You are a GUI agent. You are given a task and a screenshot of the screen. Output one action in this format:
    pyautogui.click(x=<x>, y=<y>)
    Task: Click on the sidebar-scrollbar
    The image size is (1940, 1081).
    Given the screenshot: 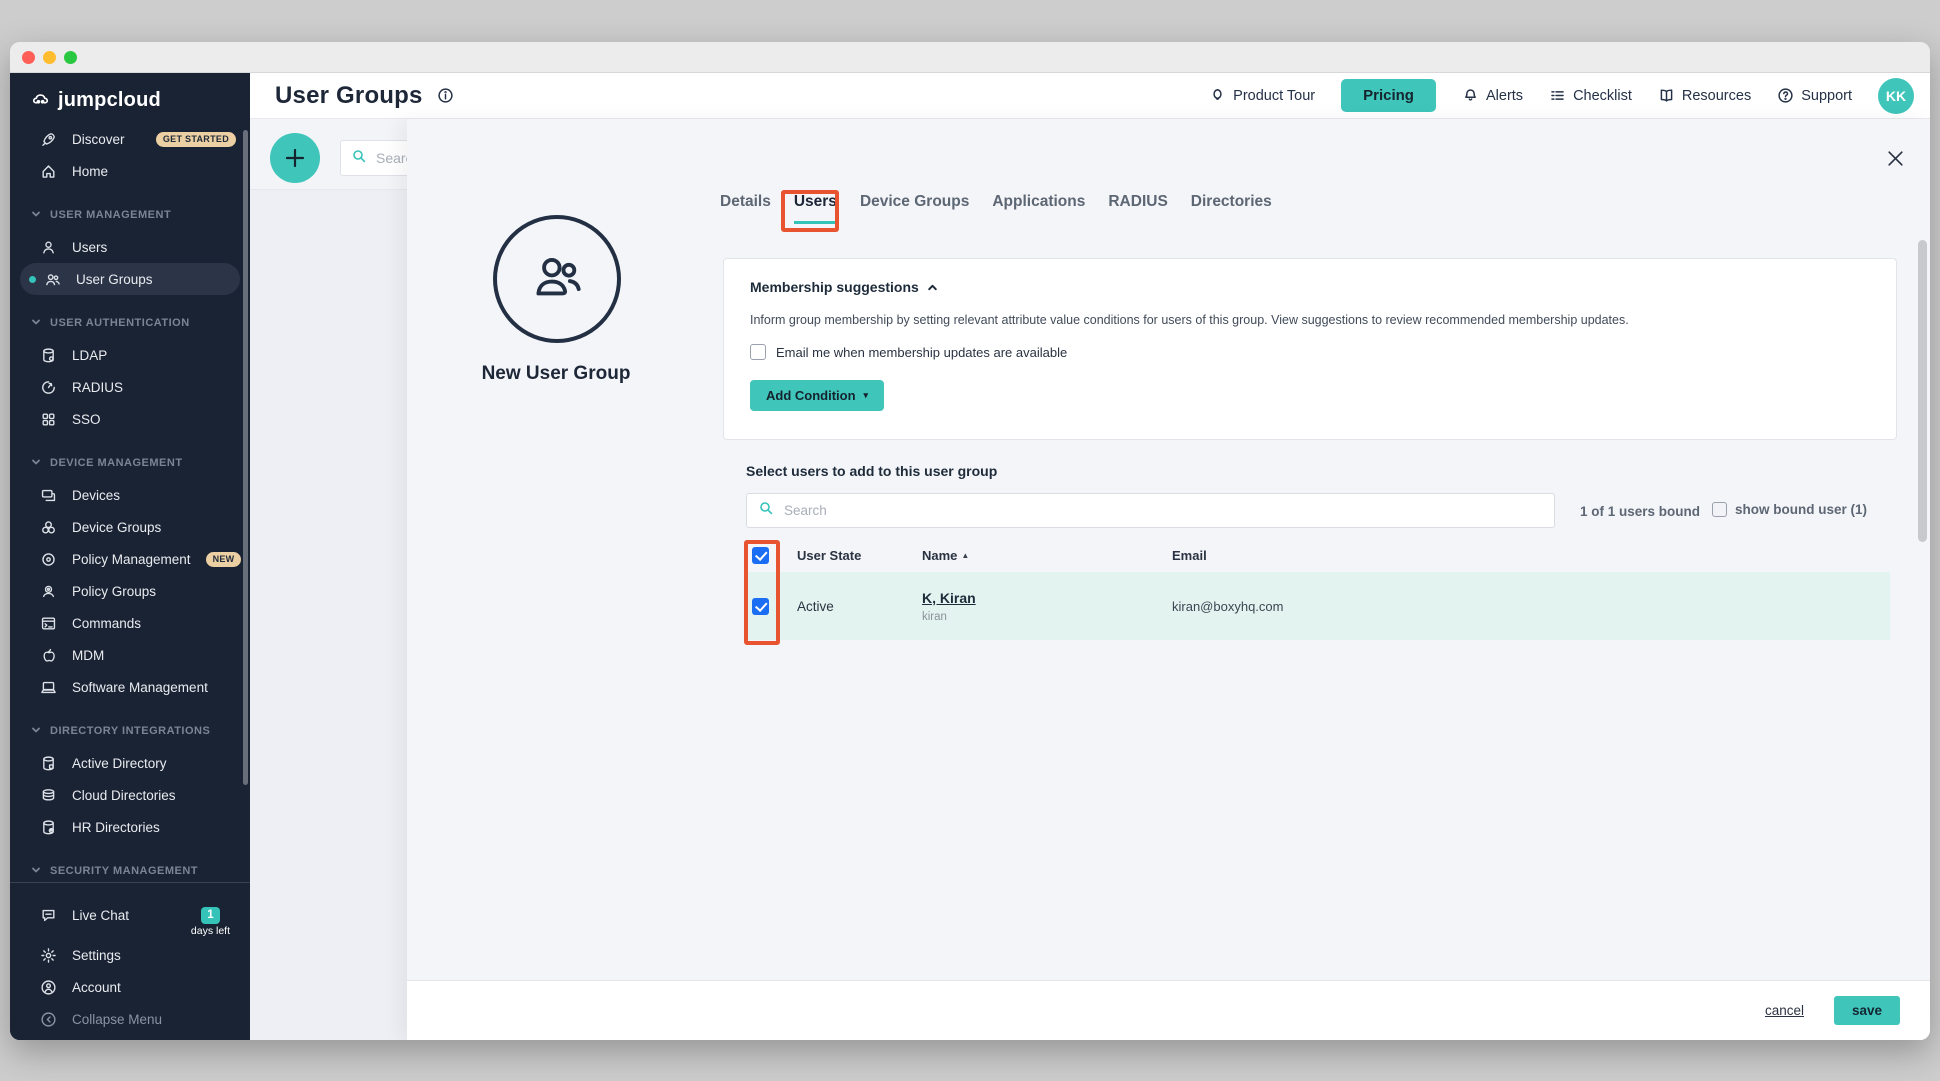 What is the action you would take?
    pyautogui.click(x=245, y=457)
    